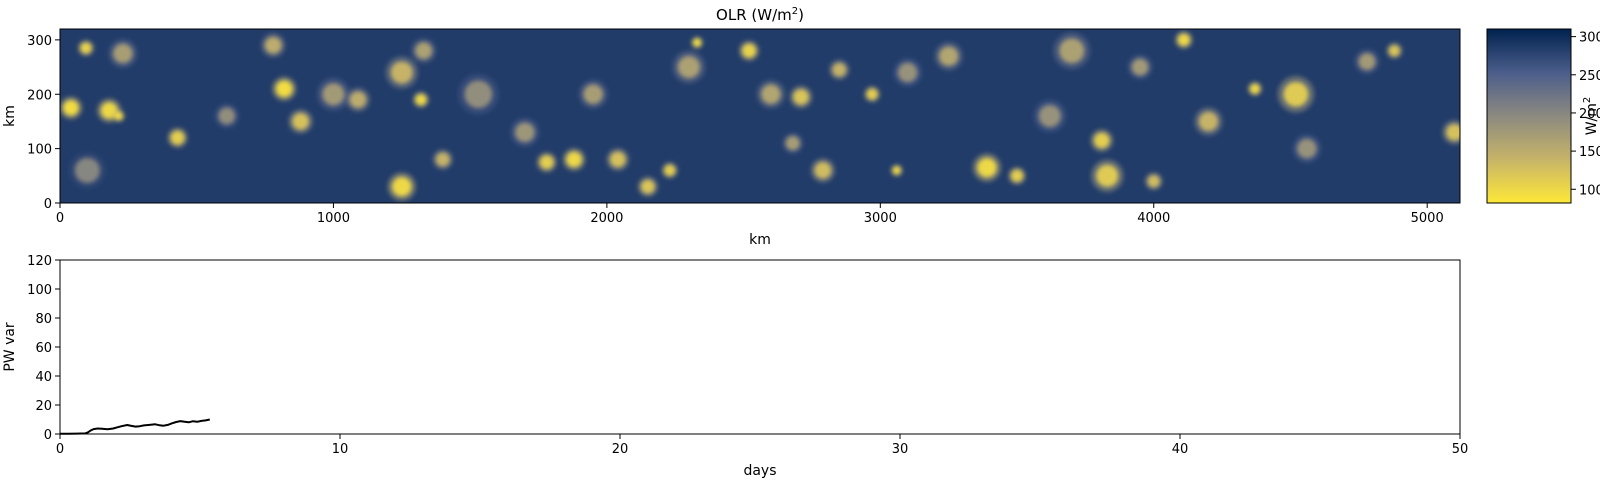  What do you see at coordinates (333, 218) in the screenshot?
I see `x-tick-label: 1000` at bounding box center [333, 218].